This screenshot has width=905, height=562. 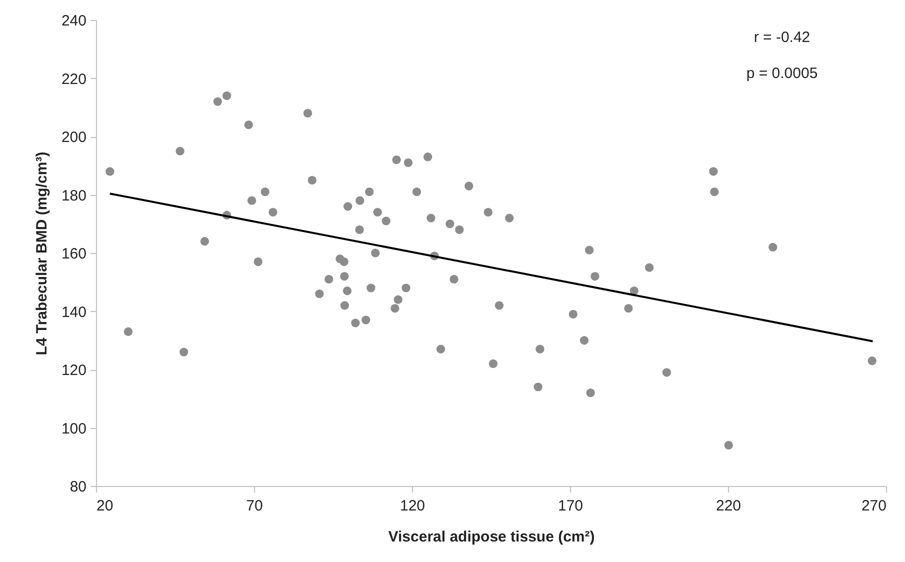 What do you see at coordinates (571, 506) in the screenshot?
I see `x-tick-label: 170` at bounding box center [571, 506].